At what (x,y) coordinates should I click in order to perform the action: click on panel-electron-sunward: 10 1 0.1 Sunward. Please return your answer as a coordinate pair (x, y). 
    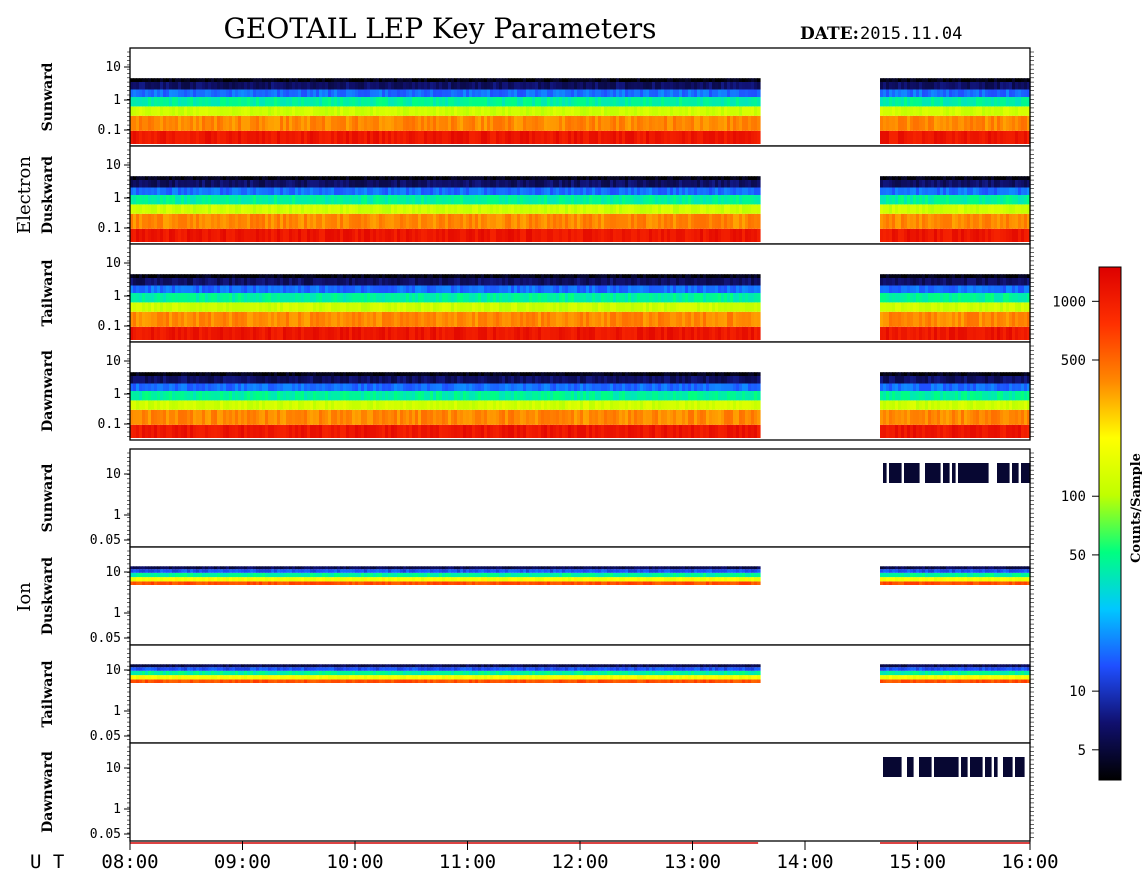
    Looking at the image, I should click on (537, 97).